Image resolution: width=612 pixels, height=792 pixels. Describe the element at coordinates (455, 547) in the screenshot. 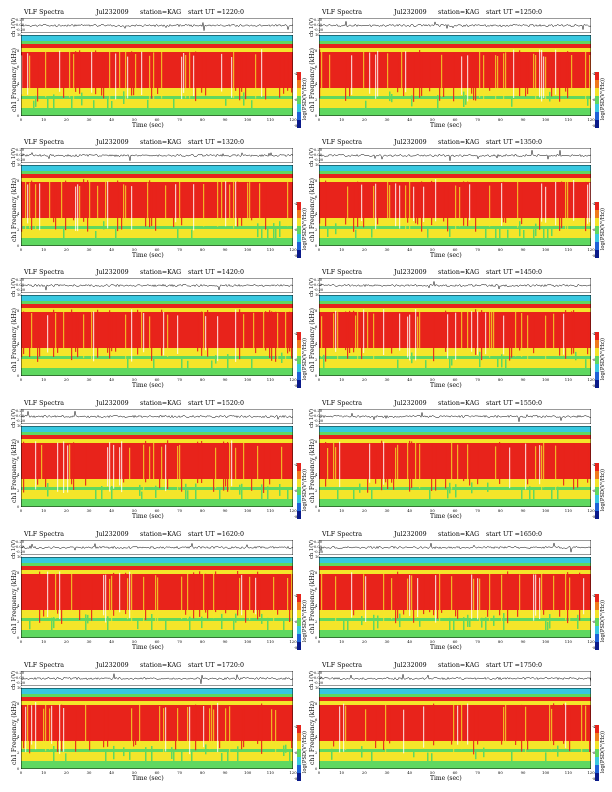

I see `waveform-line` at that location.